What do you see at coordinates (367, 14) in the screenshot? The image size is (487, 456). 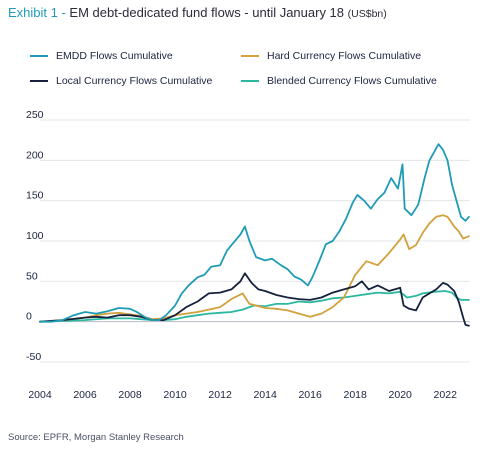 I see `title-unit: (US$bn)` at bounding box center [367, 14].